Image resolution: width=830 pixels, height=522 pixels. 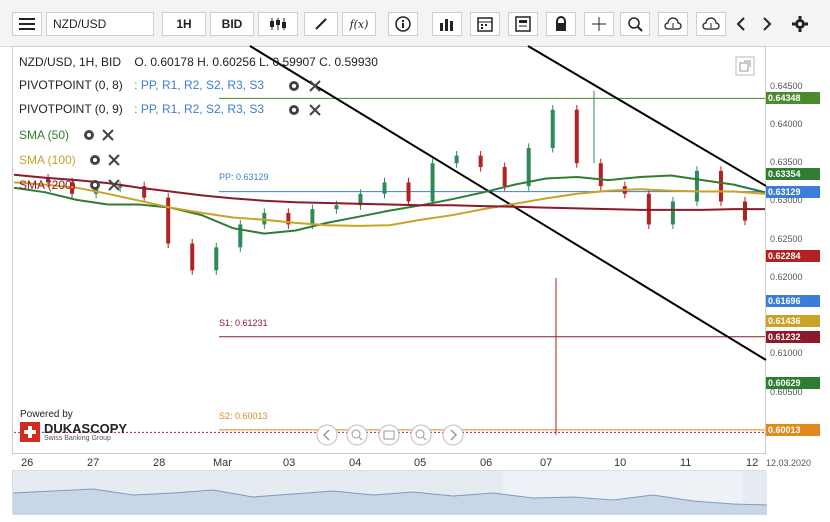 I want to click on zoom-out-icon, so click(x=357, y=435).